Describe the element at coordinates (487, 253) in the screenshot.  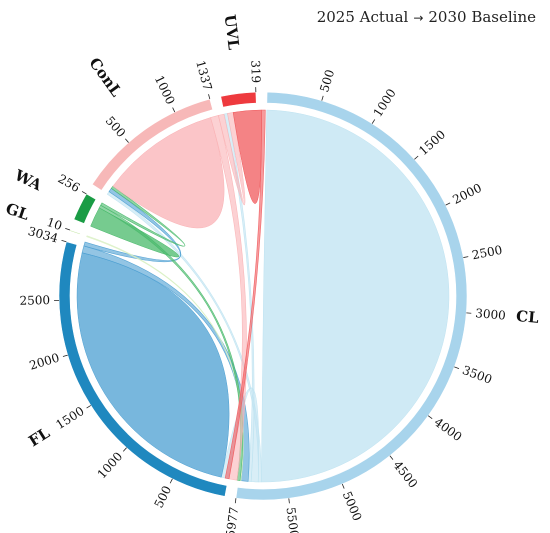
I see `tick-label-cl-2500: 2500` at that location.